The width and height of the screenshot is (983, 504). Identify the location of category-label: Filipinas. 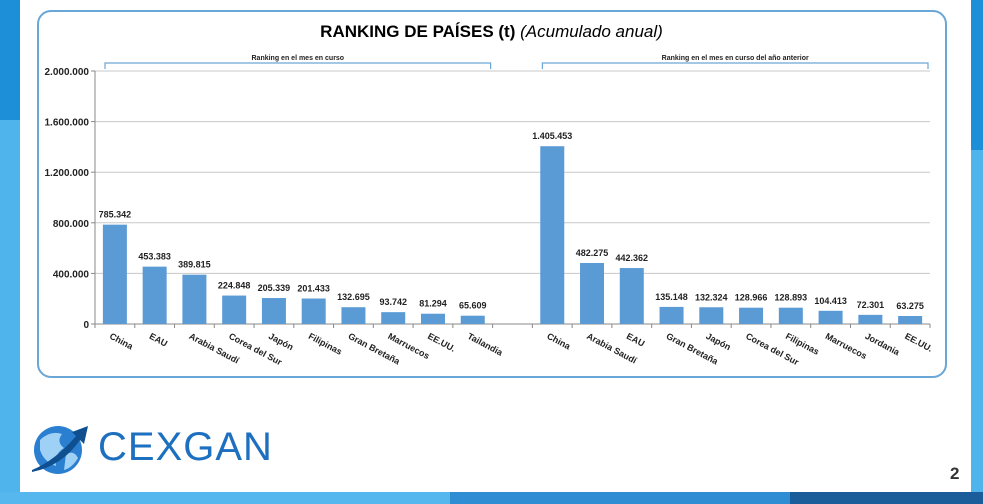
(325, 344).